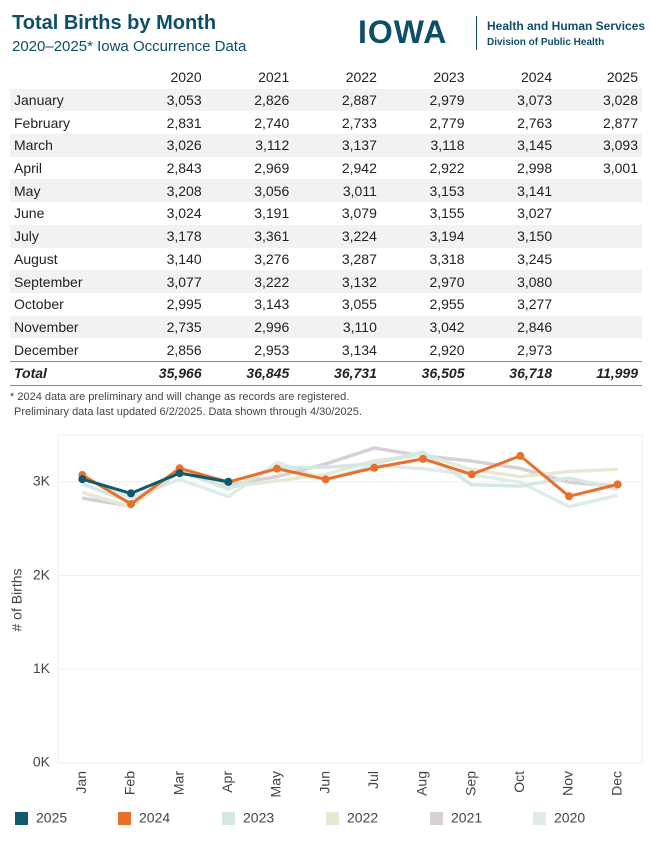  Describe the element at coordinates (422, 783) in the screenshot. I see `x-tick-label: Aug` at that location.